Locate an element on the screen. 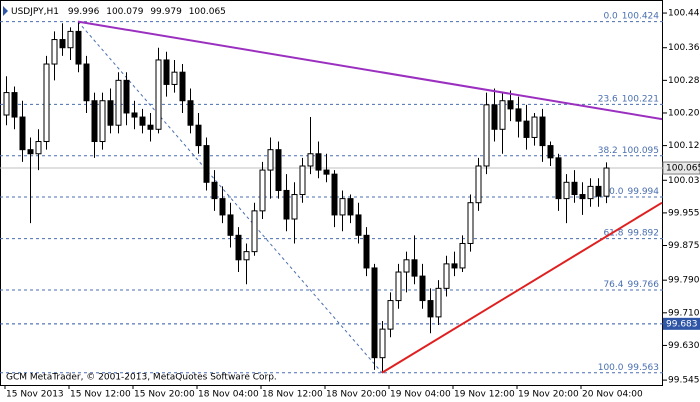 This screenshot has width=700, height=402. y-tick-label: 100.035 is located at coordinates (684, 181).